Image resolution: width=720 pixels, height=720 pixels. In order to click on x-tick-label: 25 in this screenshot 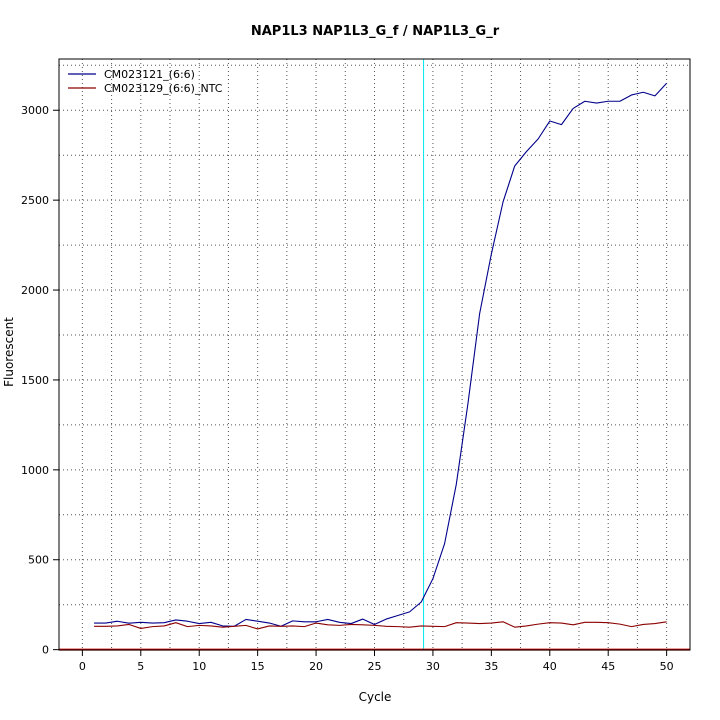, I will do `click(375, 666)`.